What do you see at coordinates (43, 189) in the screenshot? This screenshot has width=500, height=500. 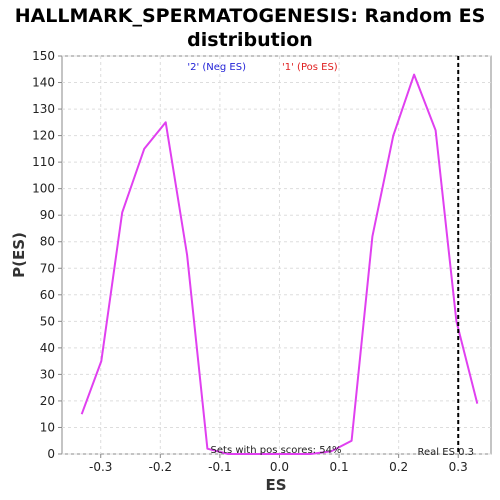 I see `y-tick-label: 100` at bounding box center [43, 189].